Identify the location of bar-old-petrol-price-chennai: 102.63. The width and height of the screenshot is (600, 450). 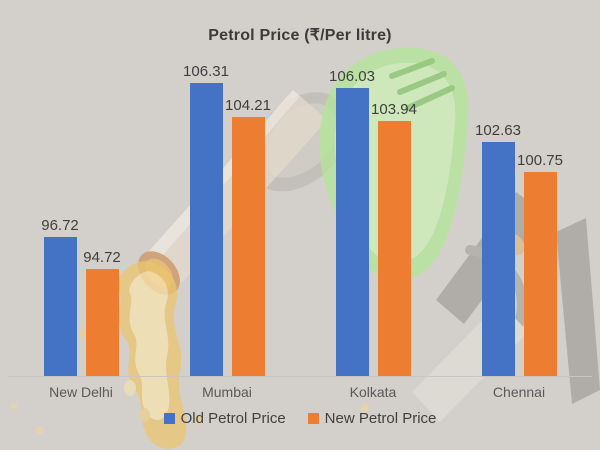
(498, 249).